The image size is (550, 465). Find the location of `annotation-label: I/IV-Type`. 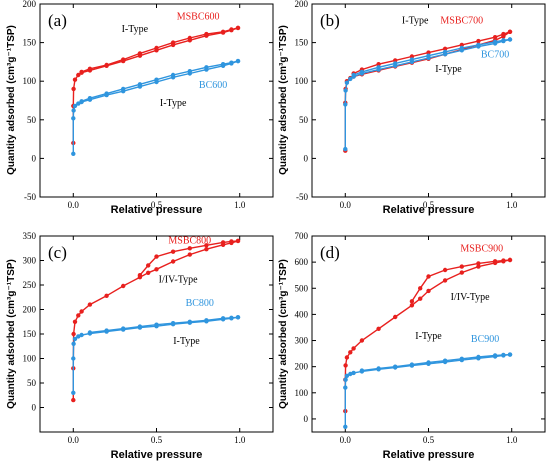

annotation-label: I/IV-Type is located at coordinates (178, 280).